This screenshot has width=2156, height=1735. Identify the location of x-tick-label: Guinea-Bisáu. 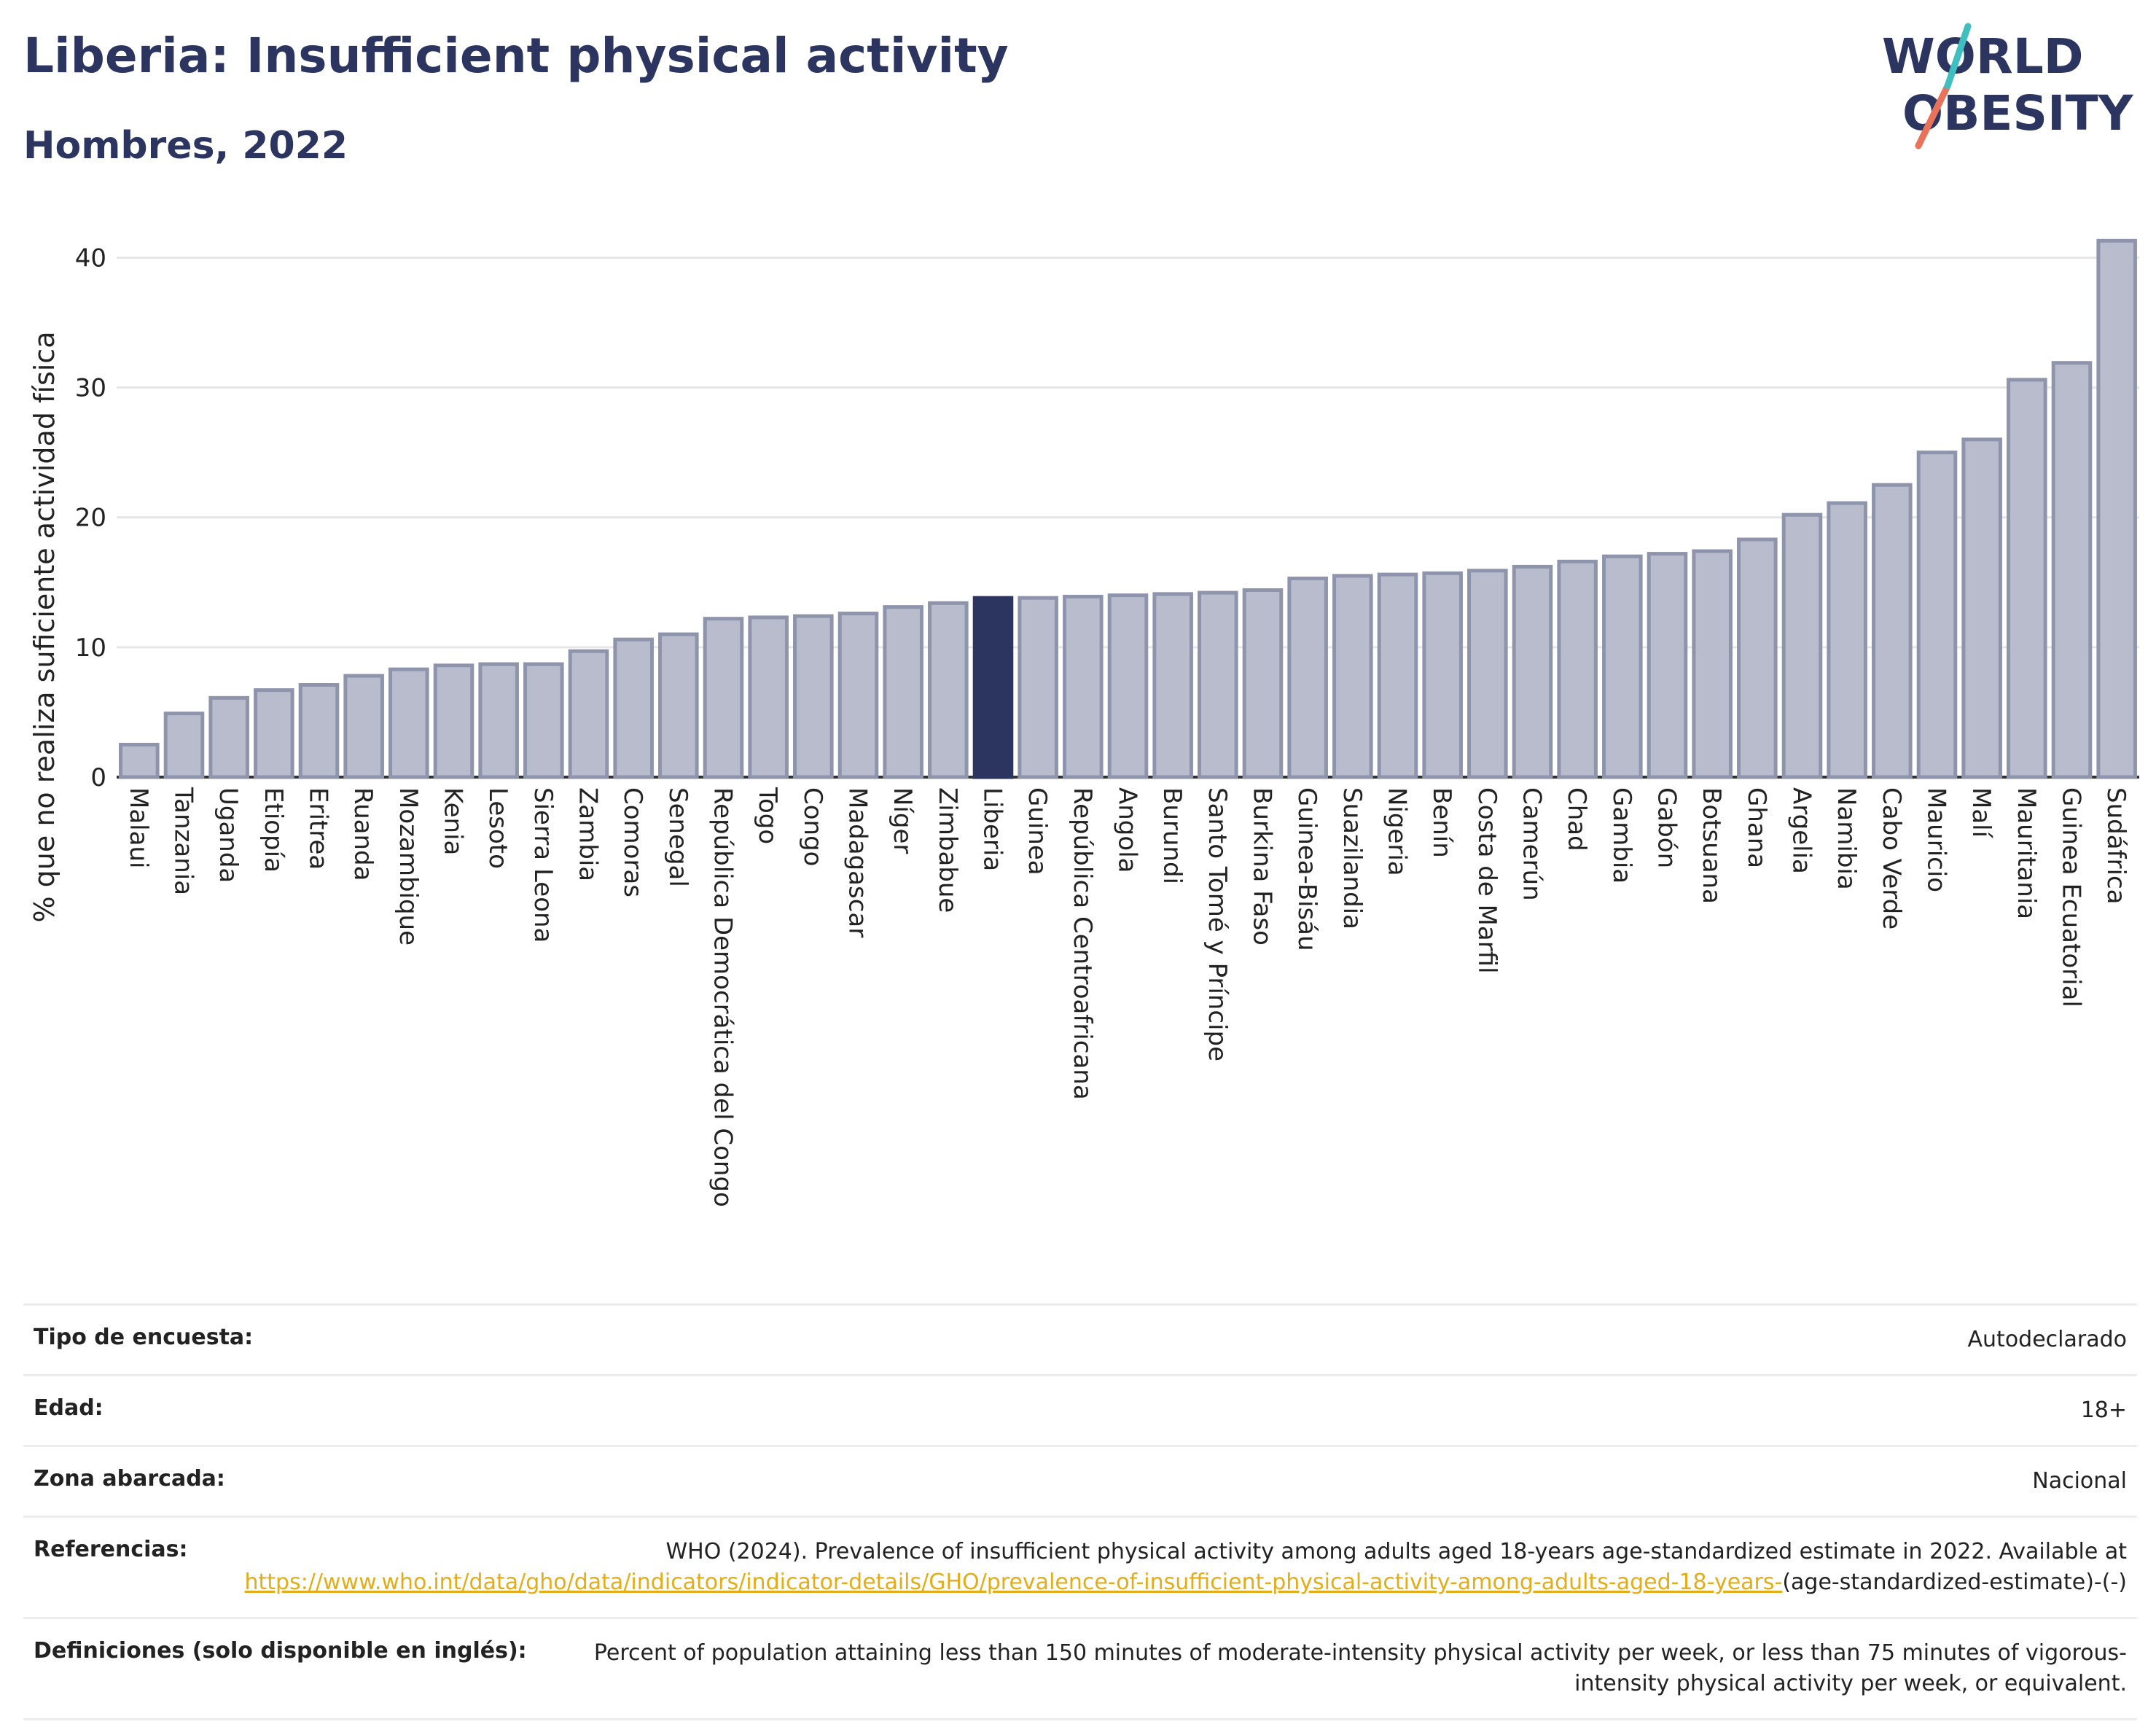
(1307, 869).